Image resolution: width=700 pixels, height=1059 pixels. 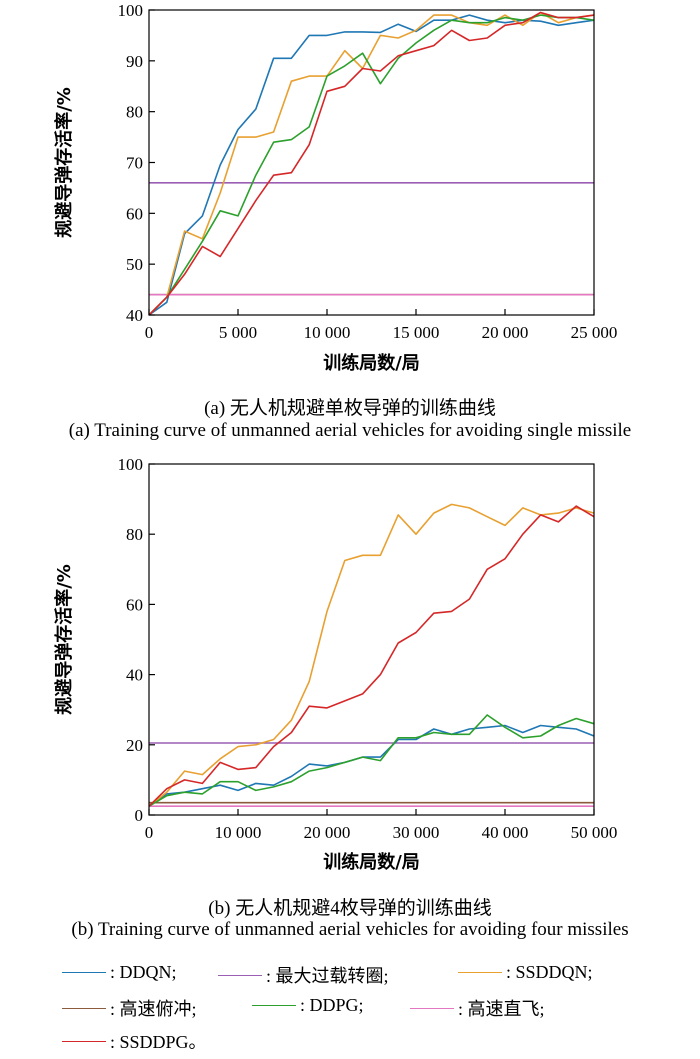 What do you see at coordinates (143, 972) in the screenshot?
I see `legend-label-ddqn: : DDQN;` at bounding box center [143, 972].